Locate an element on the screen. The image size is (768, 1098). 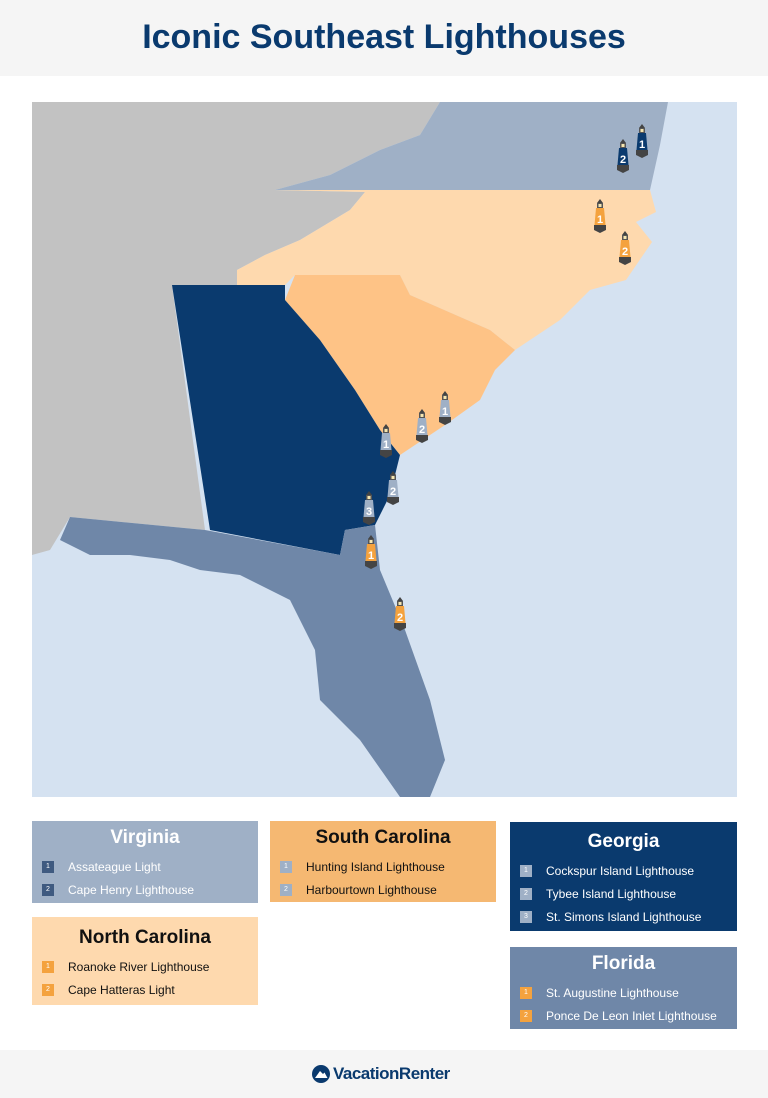
legend-item: 2 Harbourtown Lighthouse is located at coordinates (383, 889).